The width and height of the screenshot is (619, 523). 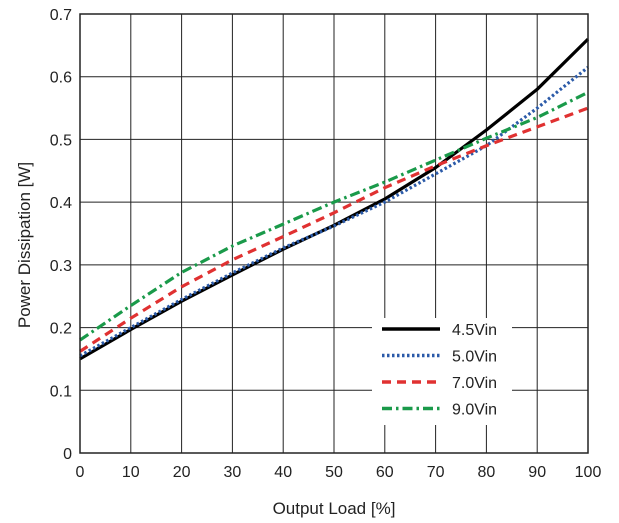 What do you see at coordinates (474, 357) in the screenshot?
I see `legend-label: 5.0Vin` at bounding box center [474, 357].